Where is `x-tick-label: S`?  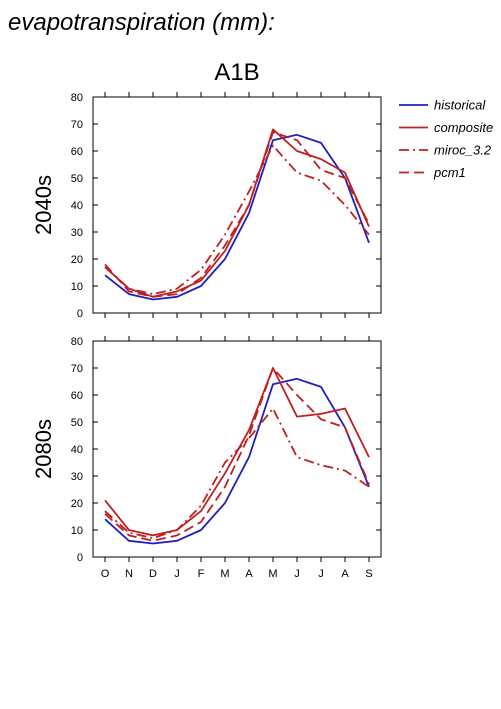
x-tick-label: S is located at coordinates (368, 574).